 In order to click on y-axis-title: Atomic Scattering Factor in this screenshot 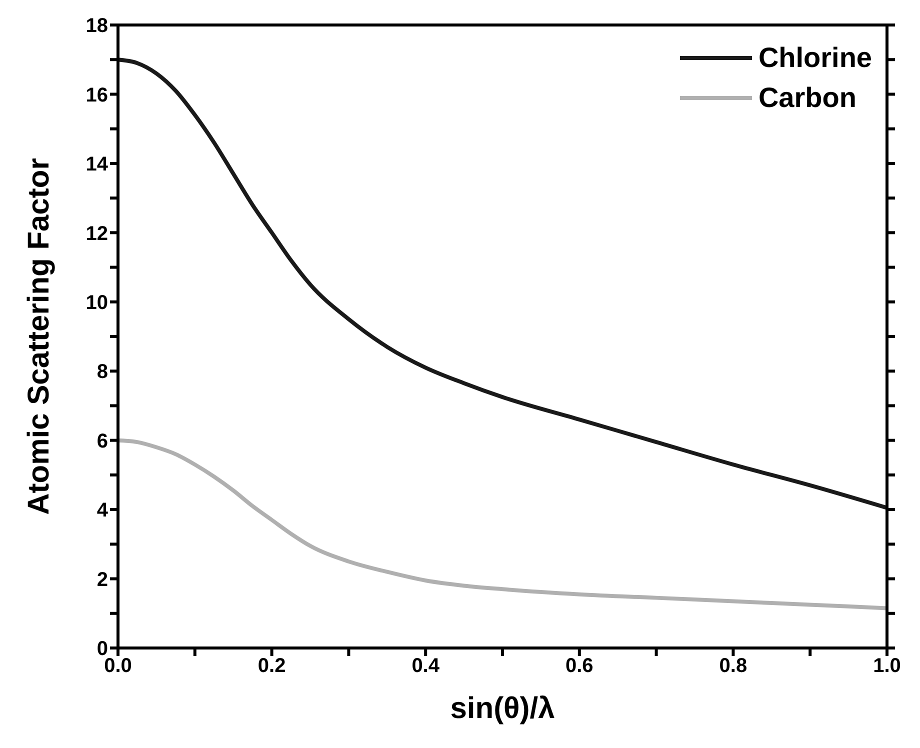, I will do `click(39, 336)`.